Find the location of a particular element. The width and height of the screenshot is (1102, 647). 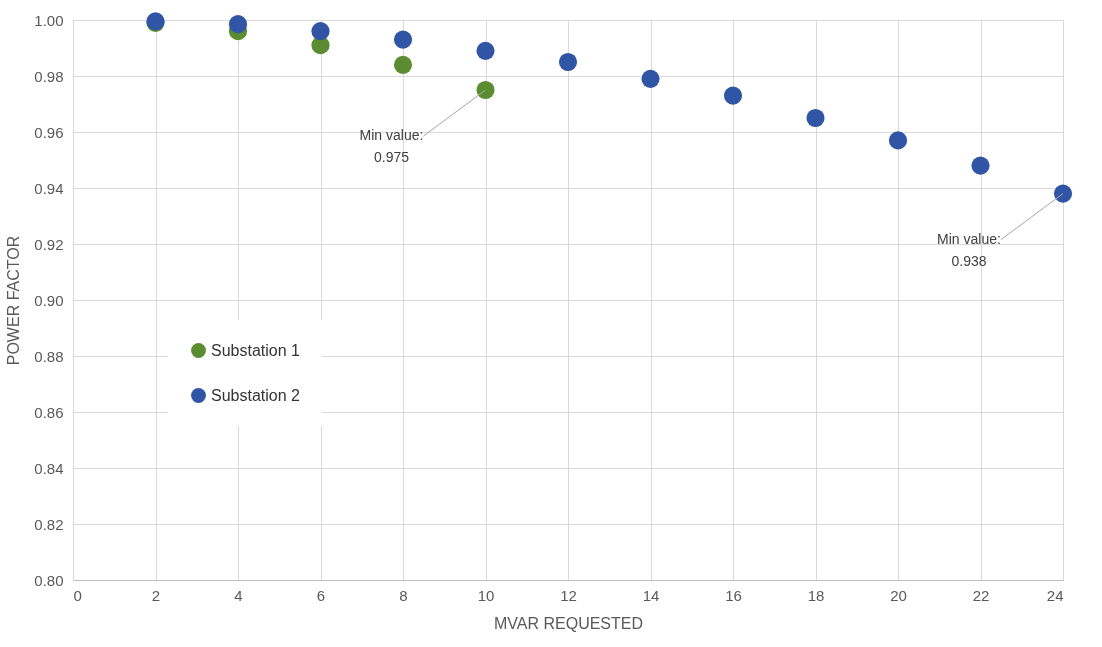

x-tick-label: 0 is located at coordinates (77, 595).